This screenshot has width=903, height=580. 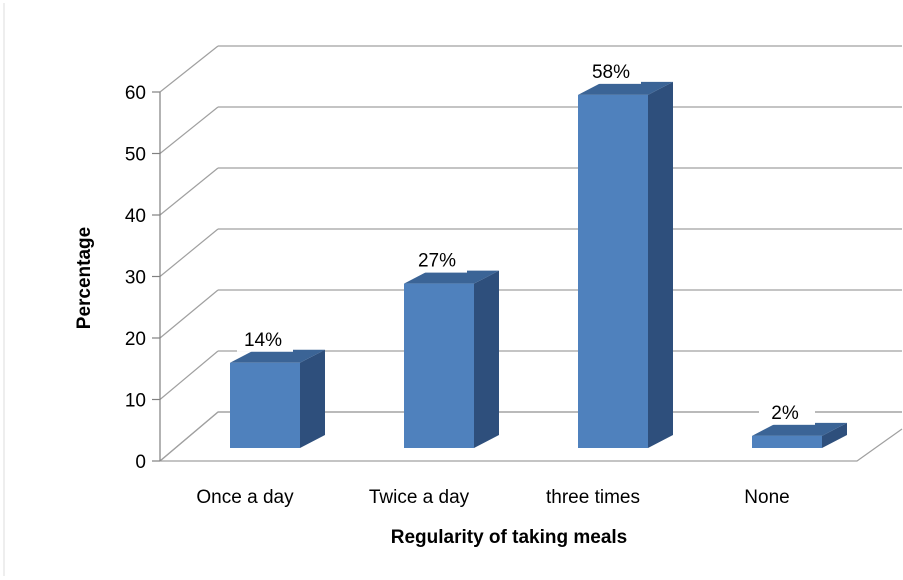 I want to click on x-tick-label: None, so click(x=766, y=497).